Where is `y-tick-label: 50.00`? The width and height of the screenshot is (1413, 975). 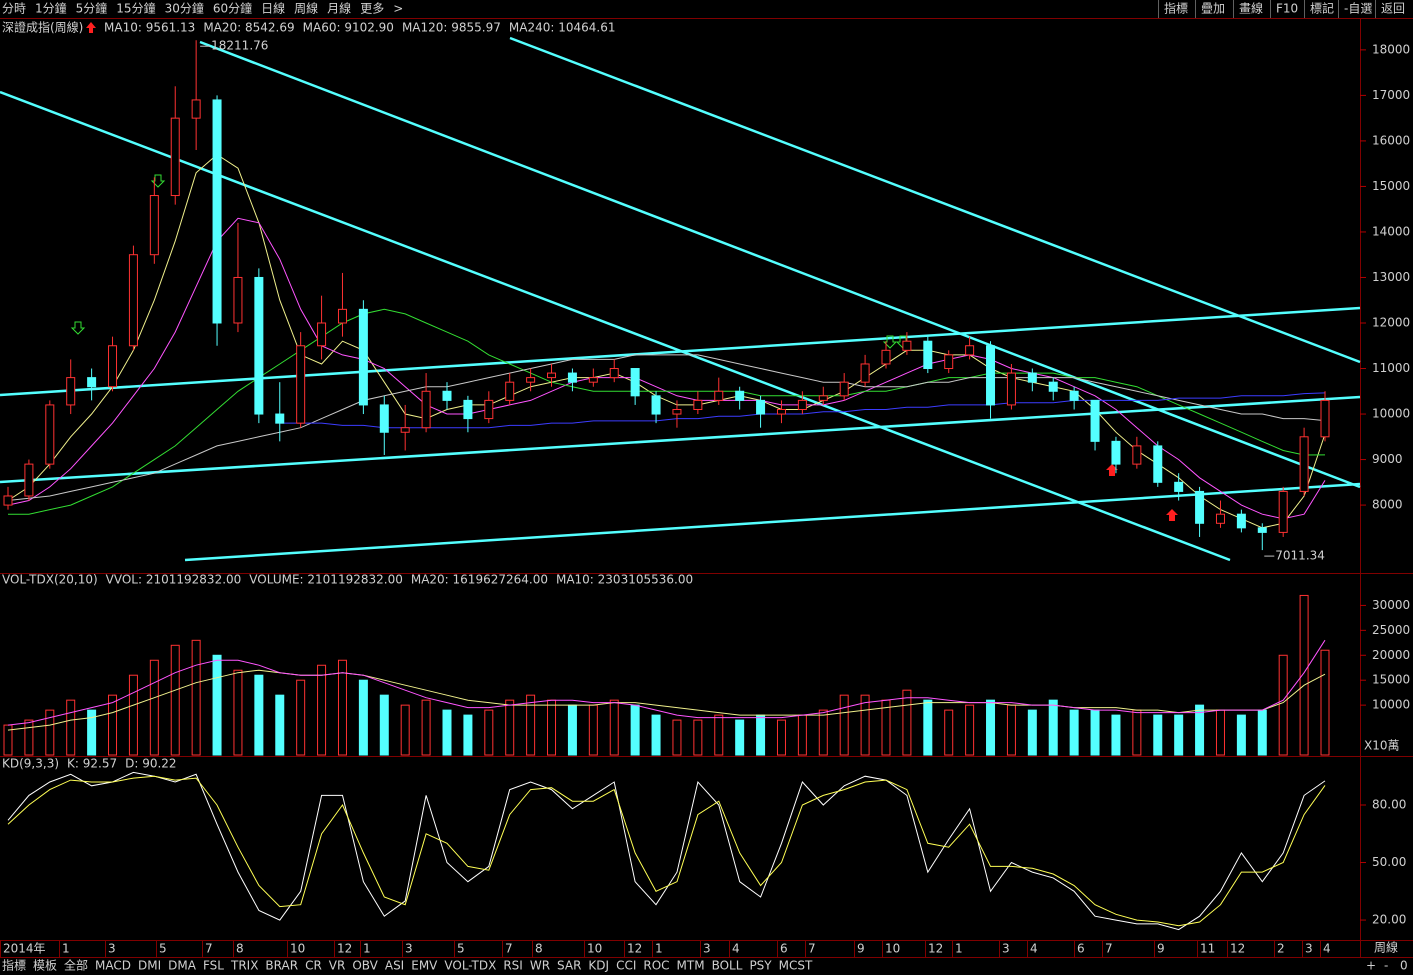 y-tick-label: 50.00 is located at coordinates (1389, 862).